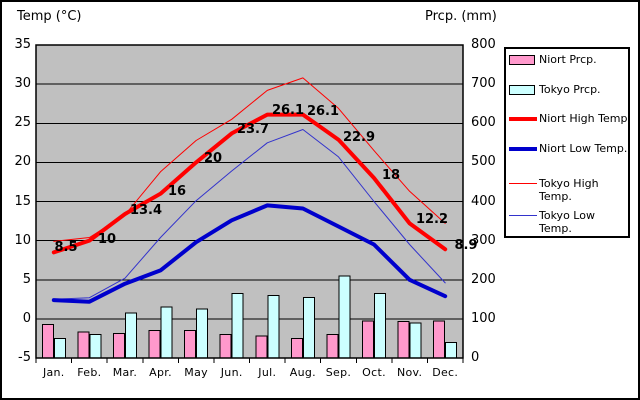 This screenshot has width=640, height=400. I want to click on right-axis-tick: 500, so click(483, 162).